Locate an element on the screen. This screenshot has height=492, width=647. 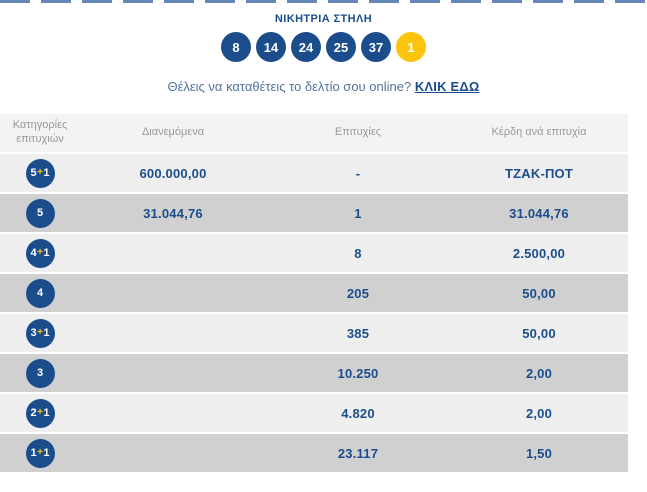
cell-category: 3 is located at coordinates (40, 373).